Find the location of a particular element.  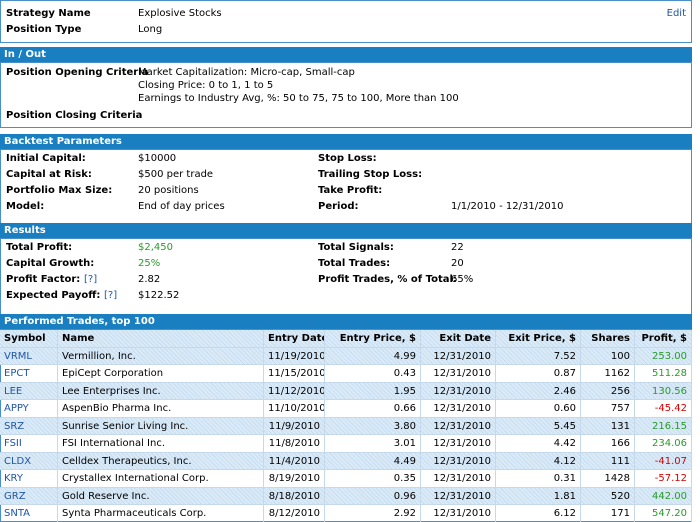

table-cell: 6.12 is located at coordinates (538, 513).